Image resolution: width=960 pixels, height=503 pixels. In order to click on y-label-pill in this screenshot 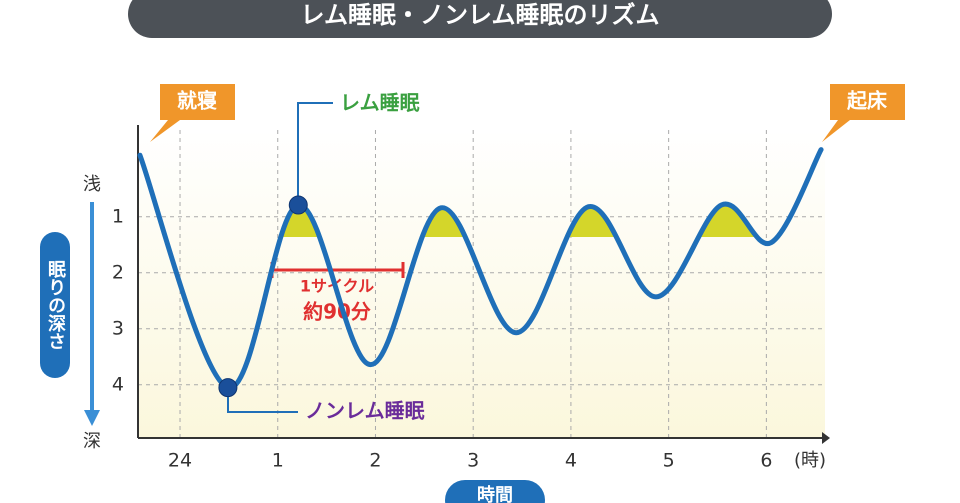, I will do `click(55, 305)`.